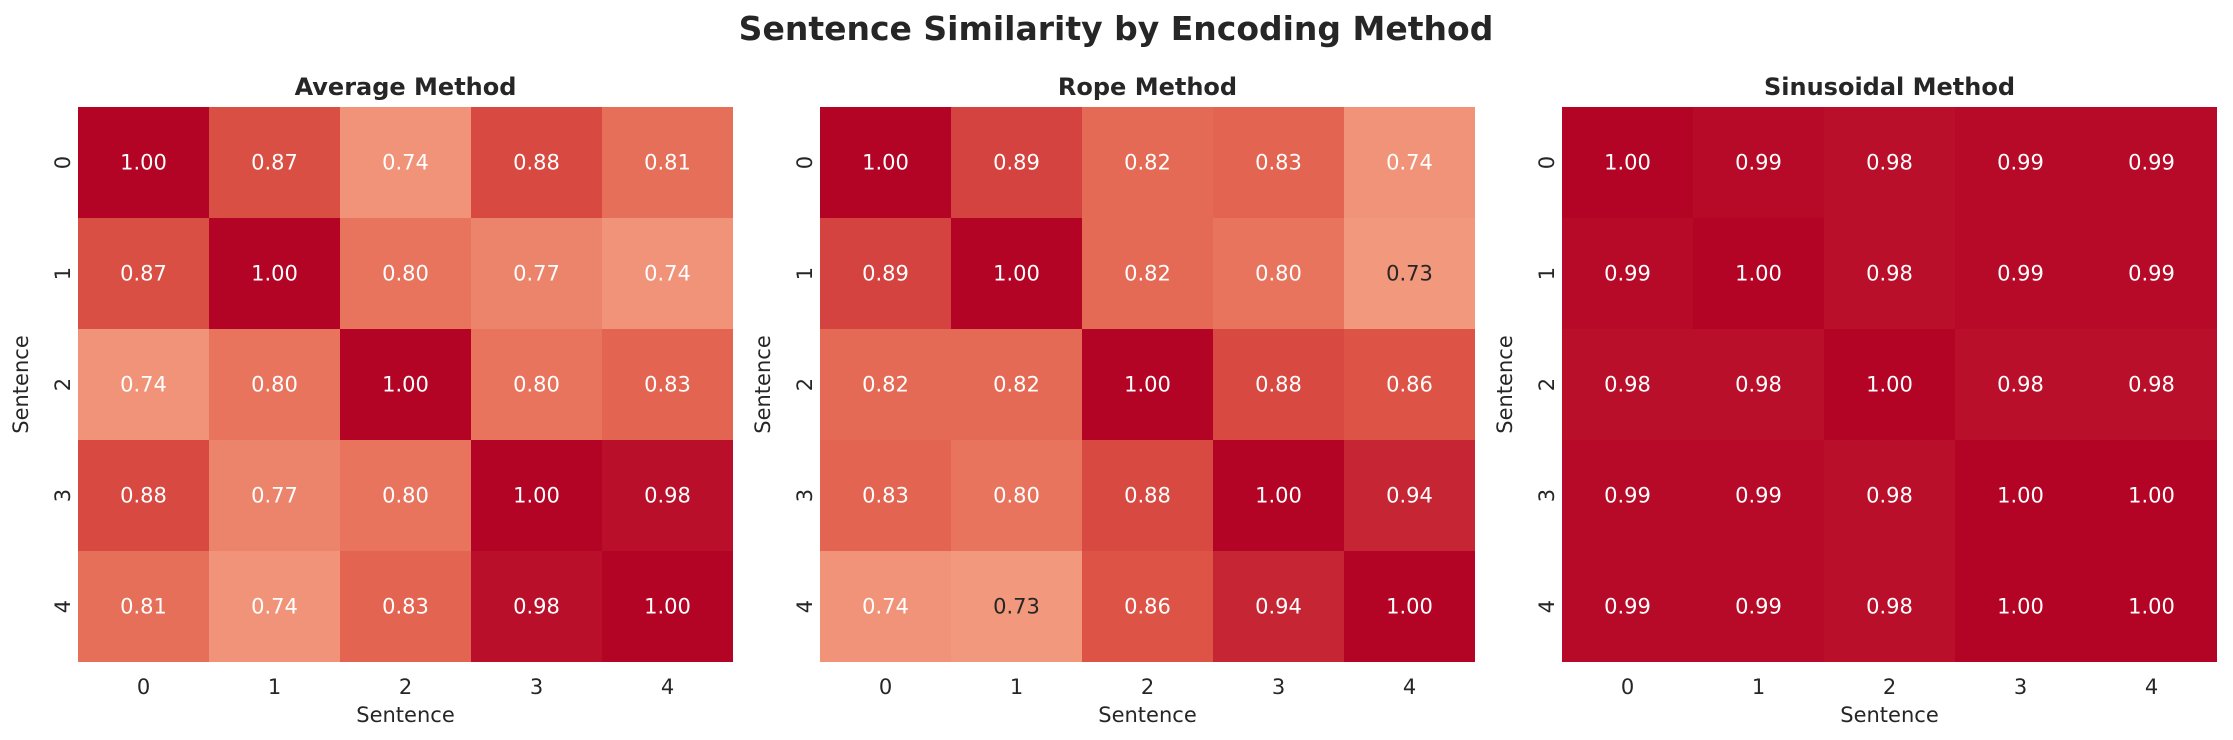  I want to click on x-tick-label: 0, so click(143, 687).